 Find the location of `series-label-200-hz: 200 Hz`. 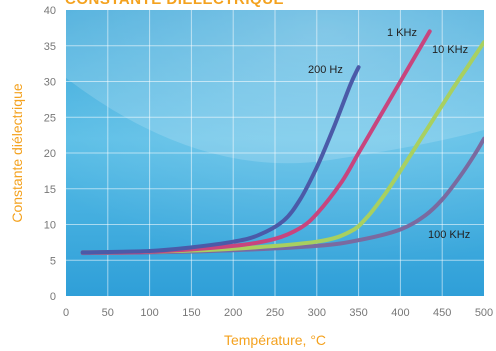

series-label-200-hz: 200 Hz is located at coordinates (325, 70).